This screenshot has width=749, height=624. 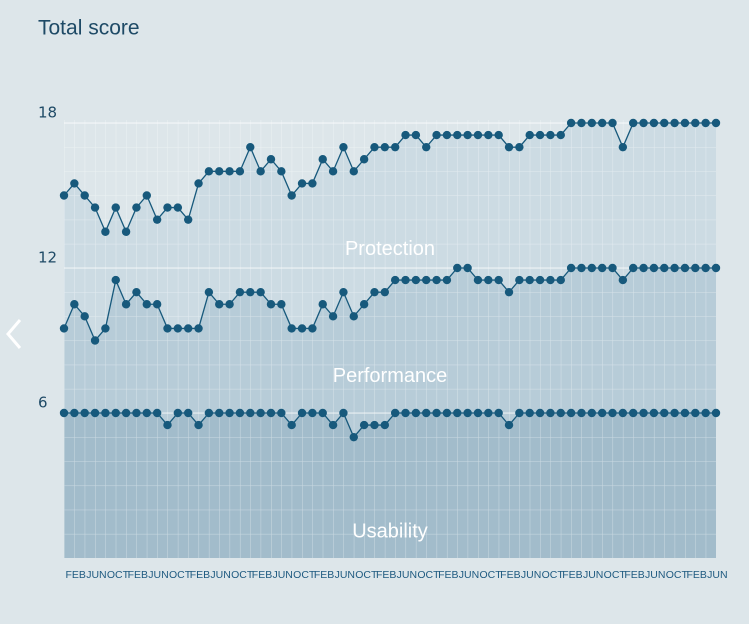 What do you see at coordinates (14, 334) in the screenshot?
I see `prev-arrow` at bounding box center [14, 334].